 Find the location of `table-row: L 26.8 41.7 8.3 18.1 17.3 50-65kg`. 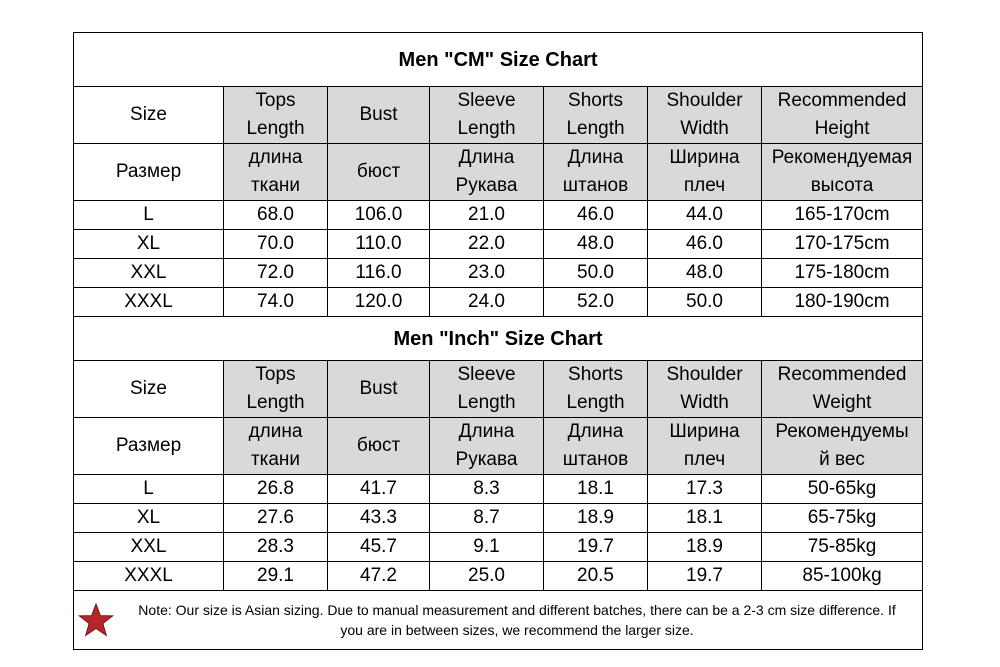

table-row: L 26.8 41.7 8.3 18.1 17.3 50-65kg is located at coordinates (498, 489).